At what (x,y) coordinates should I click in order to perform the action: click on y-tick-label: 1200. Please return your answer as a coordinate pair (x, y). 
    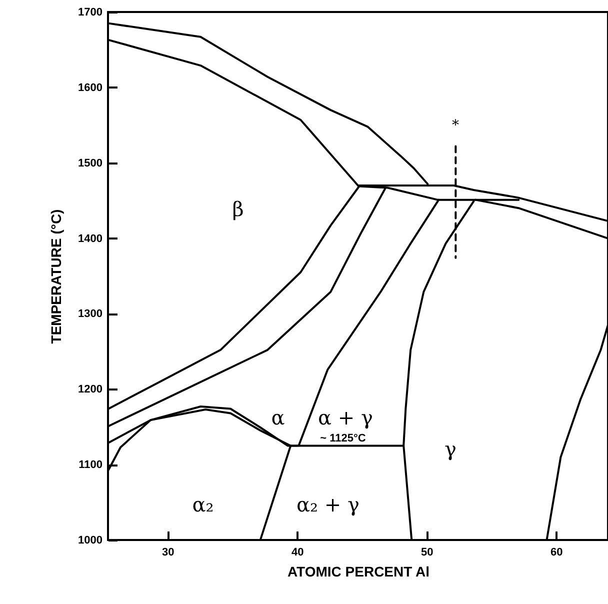
    Looking at the image, I should click on (90, 390).